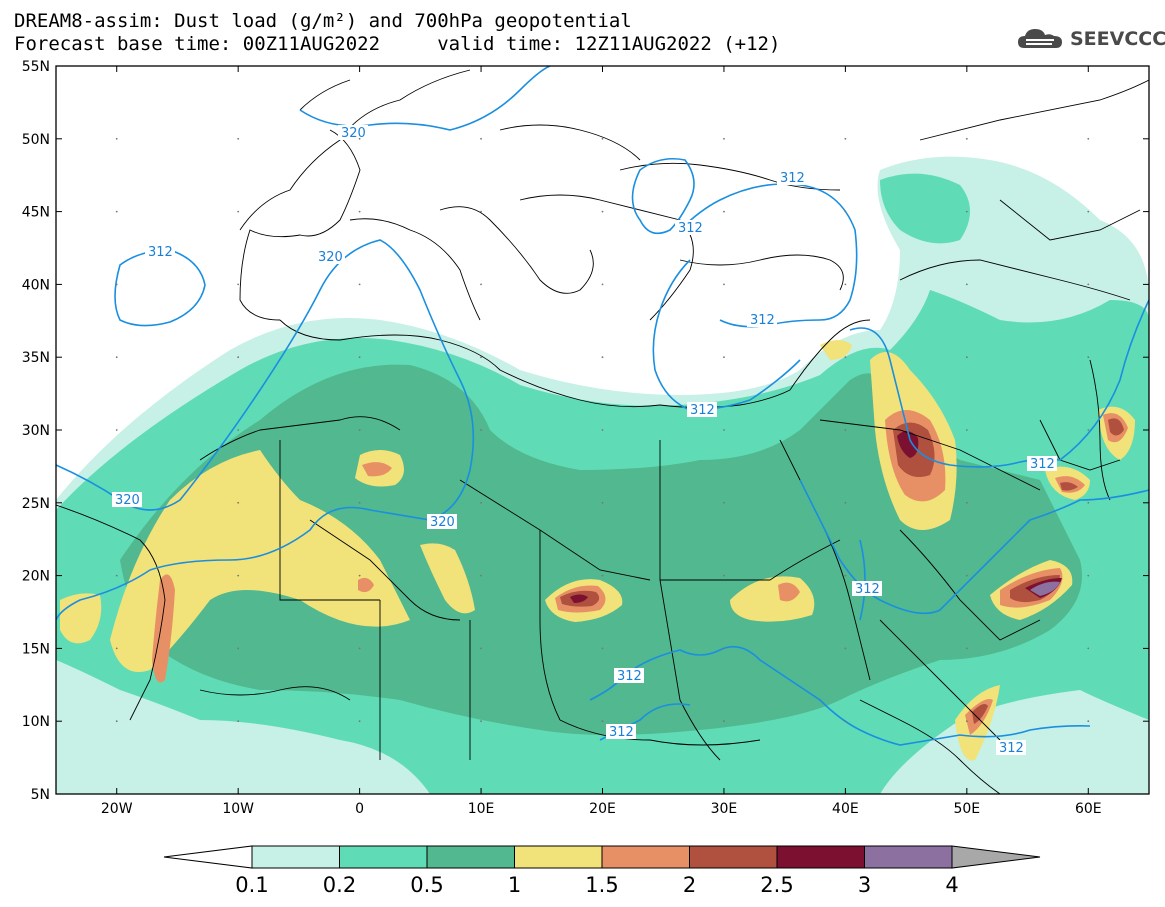  What do you see at coordinates (36, 649) in the screenshot?
I see `lat-tick-label: 15N` at bounding box center [36, 649].